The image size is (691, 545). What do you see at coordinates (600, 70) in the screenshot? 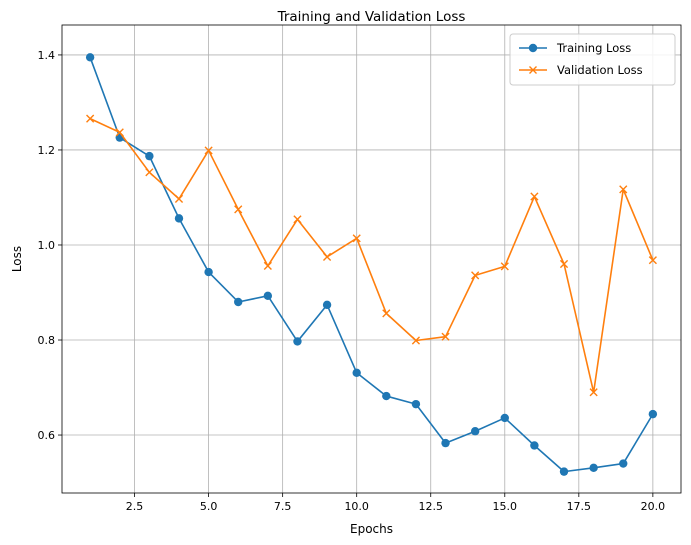
I see `legend-label-validation: Validation Loss` at bounding box center [600, 70].